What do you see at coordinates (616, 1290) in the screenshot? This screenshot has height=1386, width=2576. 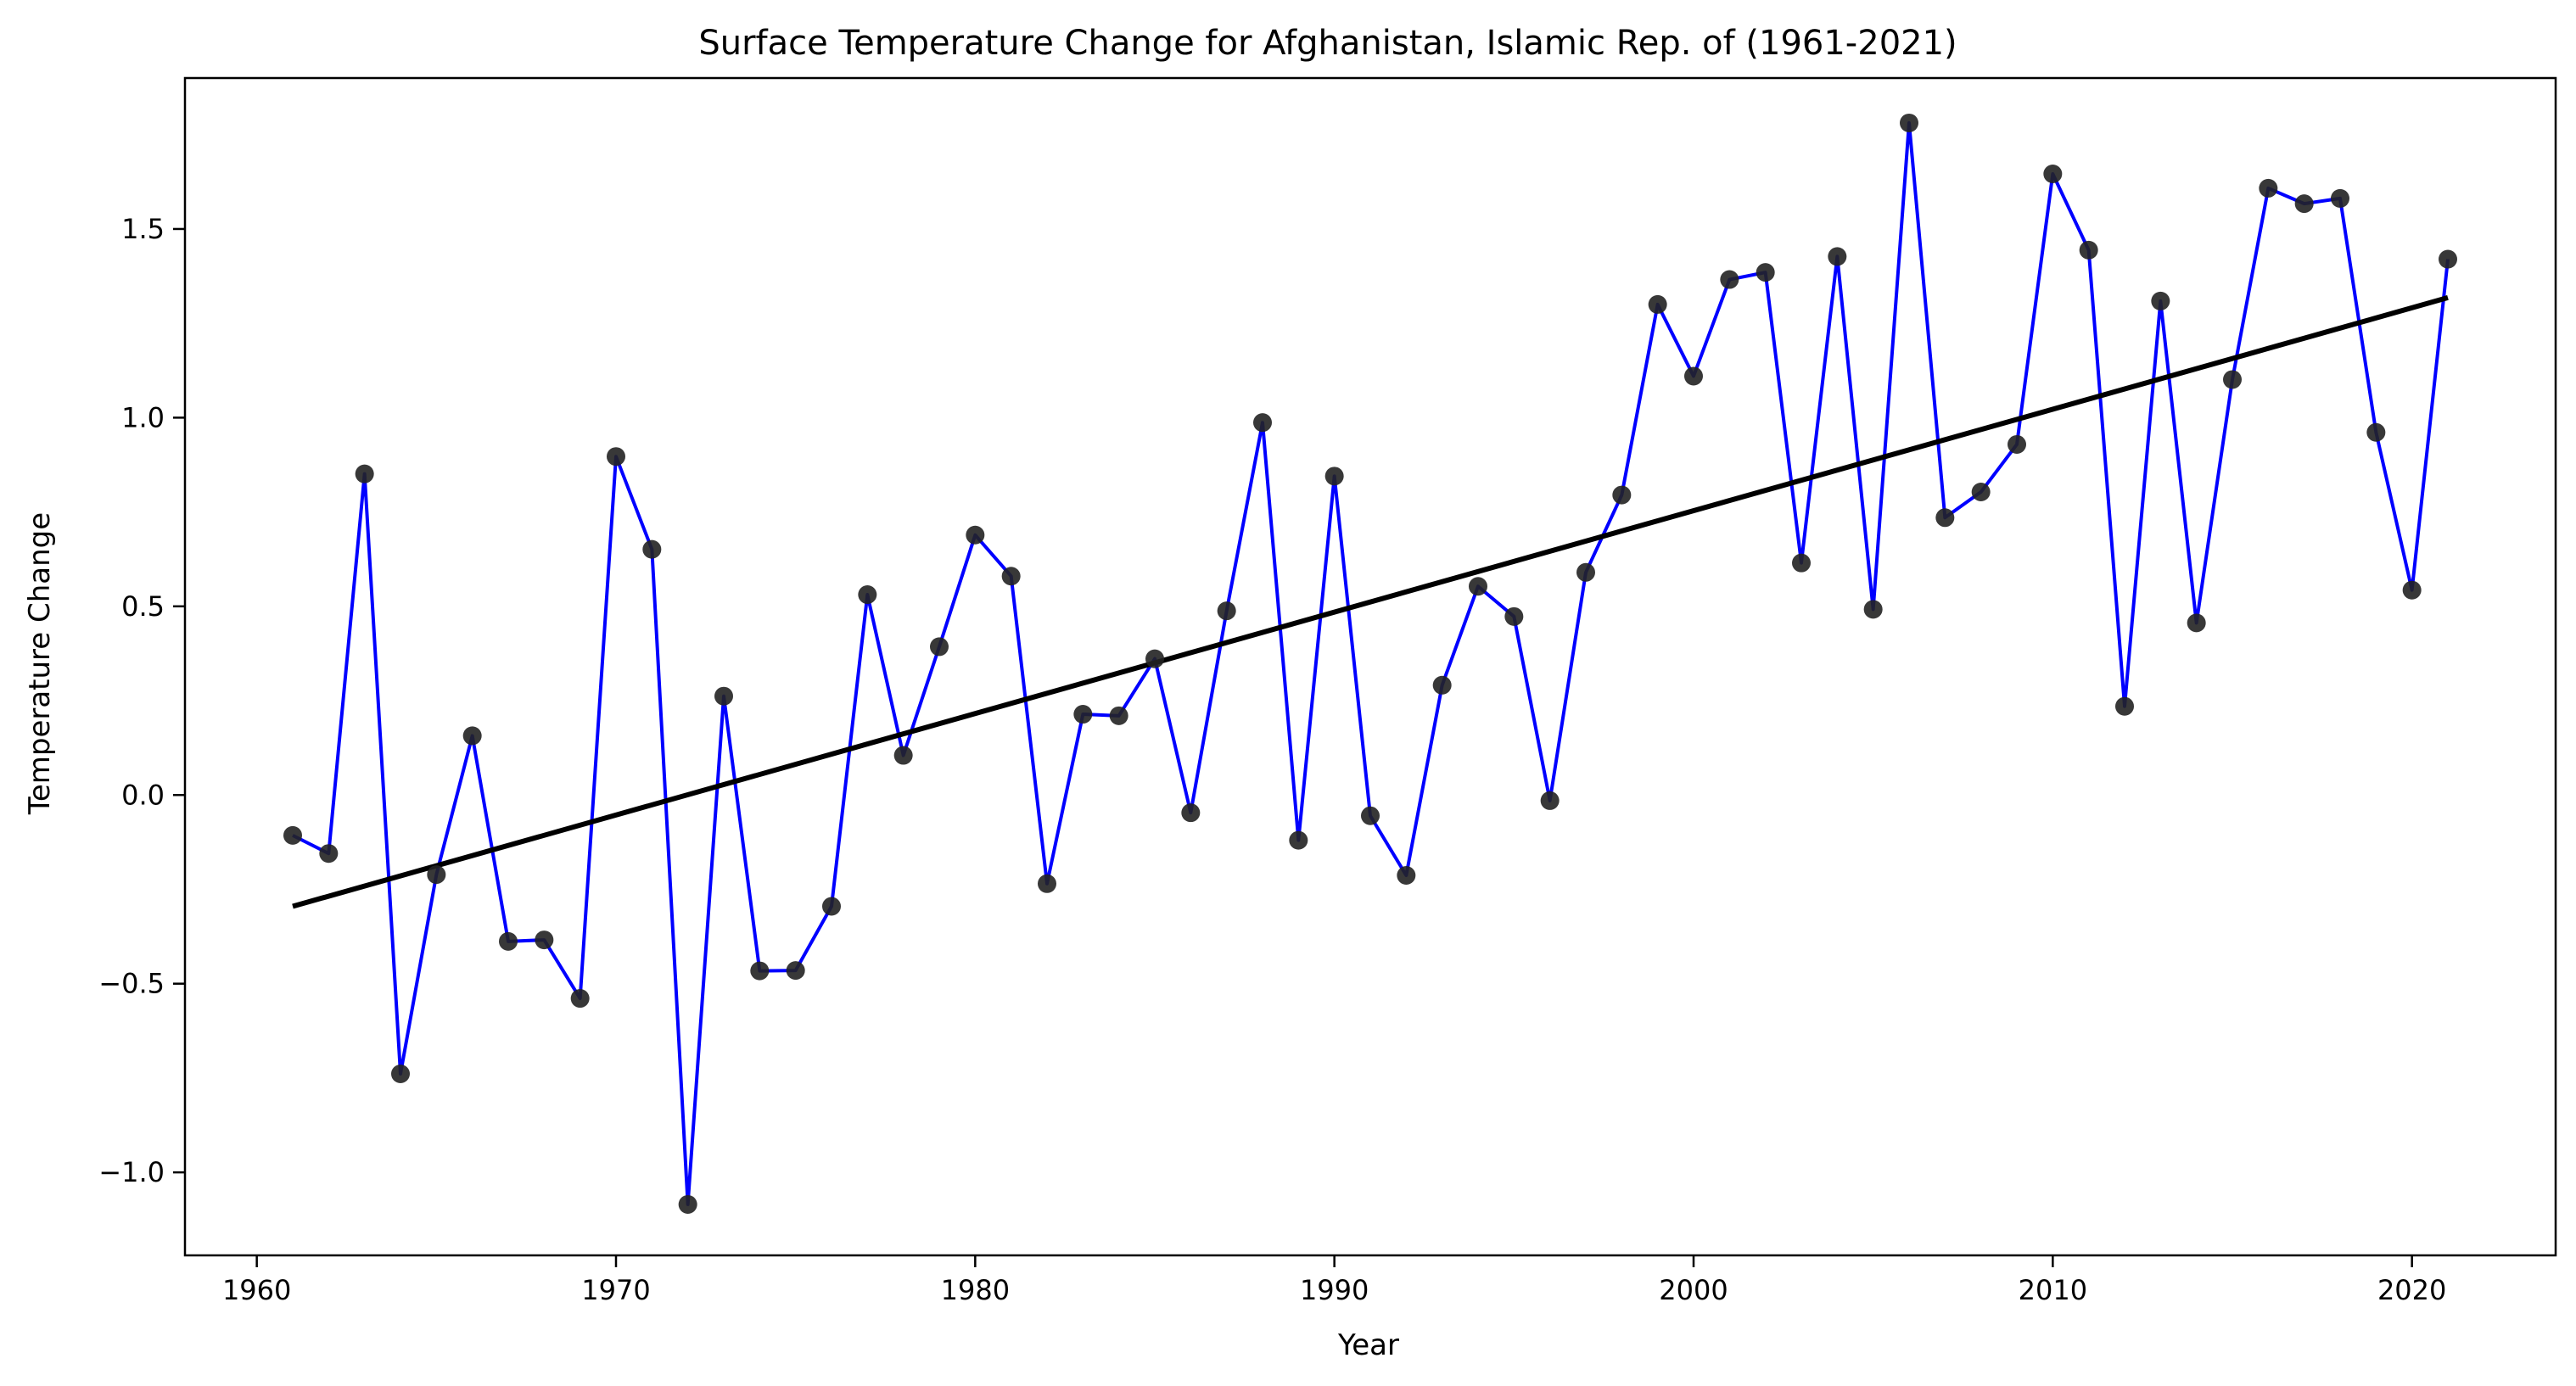 I see `x-tick-label: 1970` at bounding box center [616, 1290].